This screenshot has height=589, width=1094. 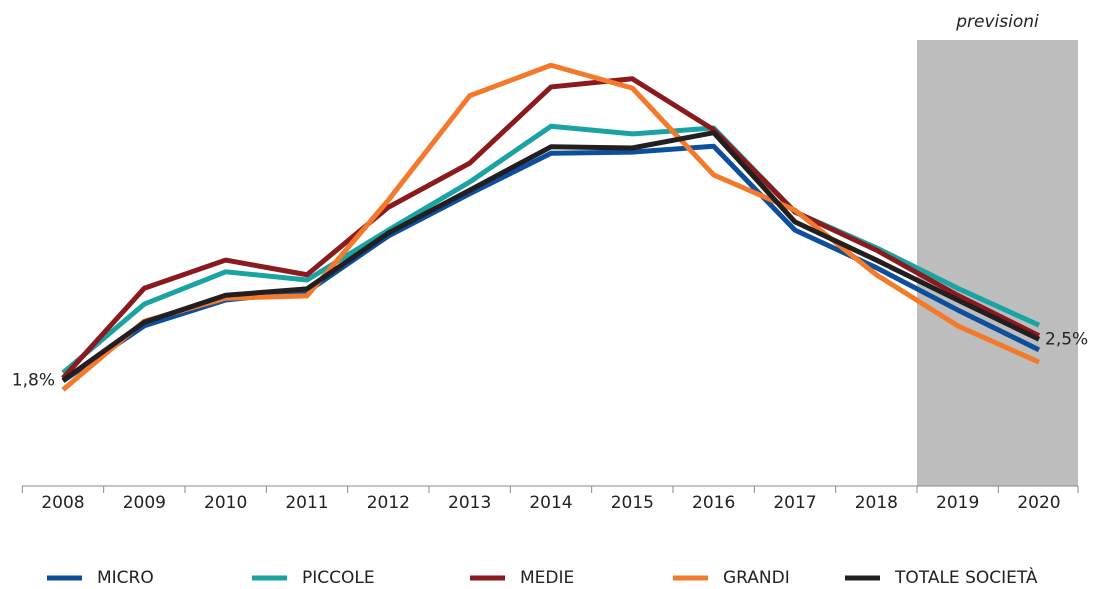 I want to click on legend-label: MEDIE, so click(x=547, y=578).